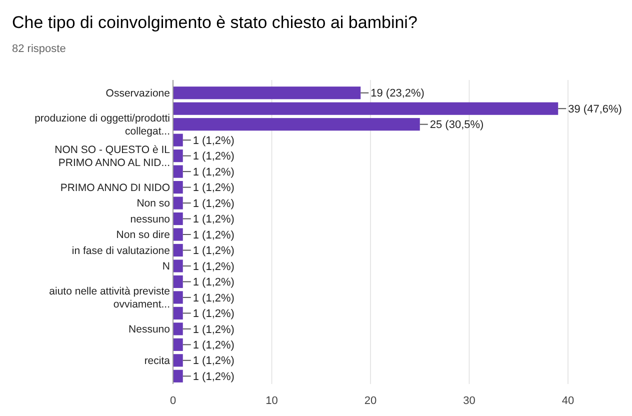  What do you see at coordinates (469, 401) in the screenshot?
I see `x-tick-label: 30` at bounding box center [469, 401].